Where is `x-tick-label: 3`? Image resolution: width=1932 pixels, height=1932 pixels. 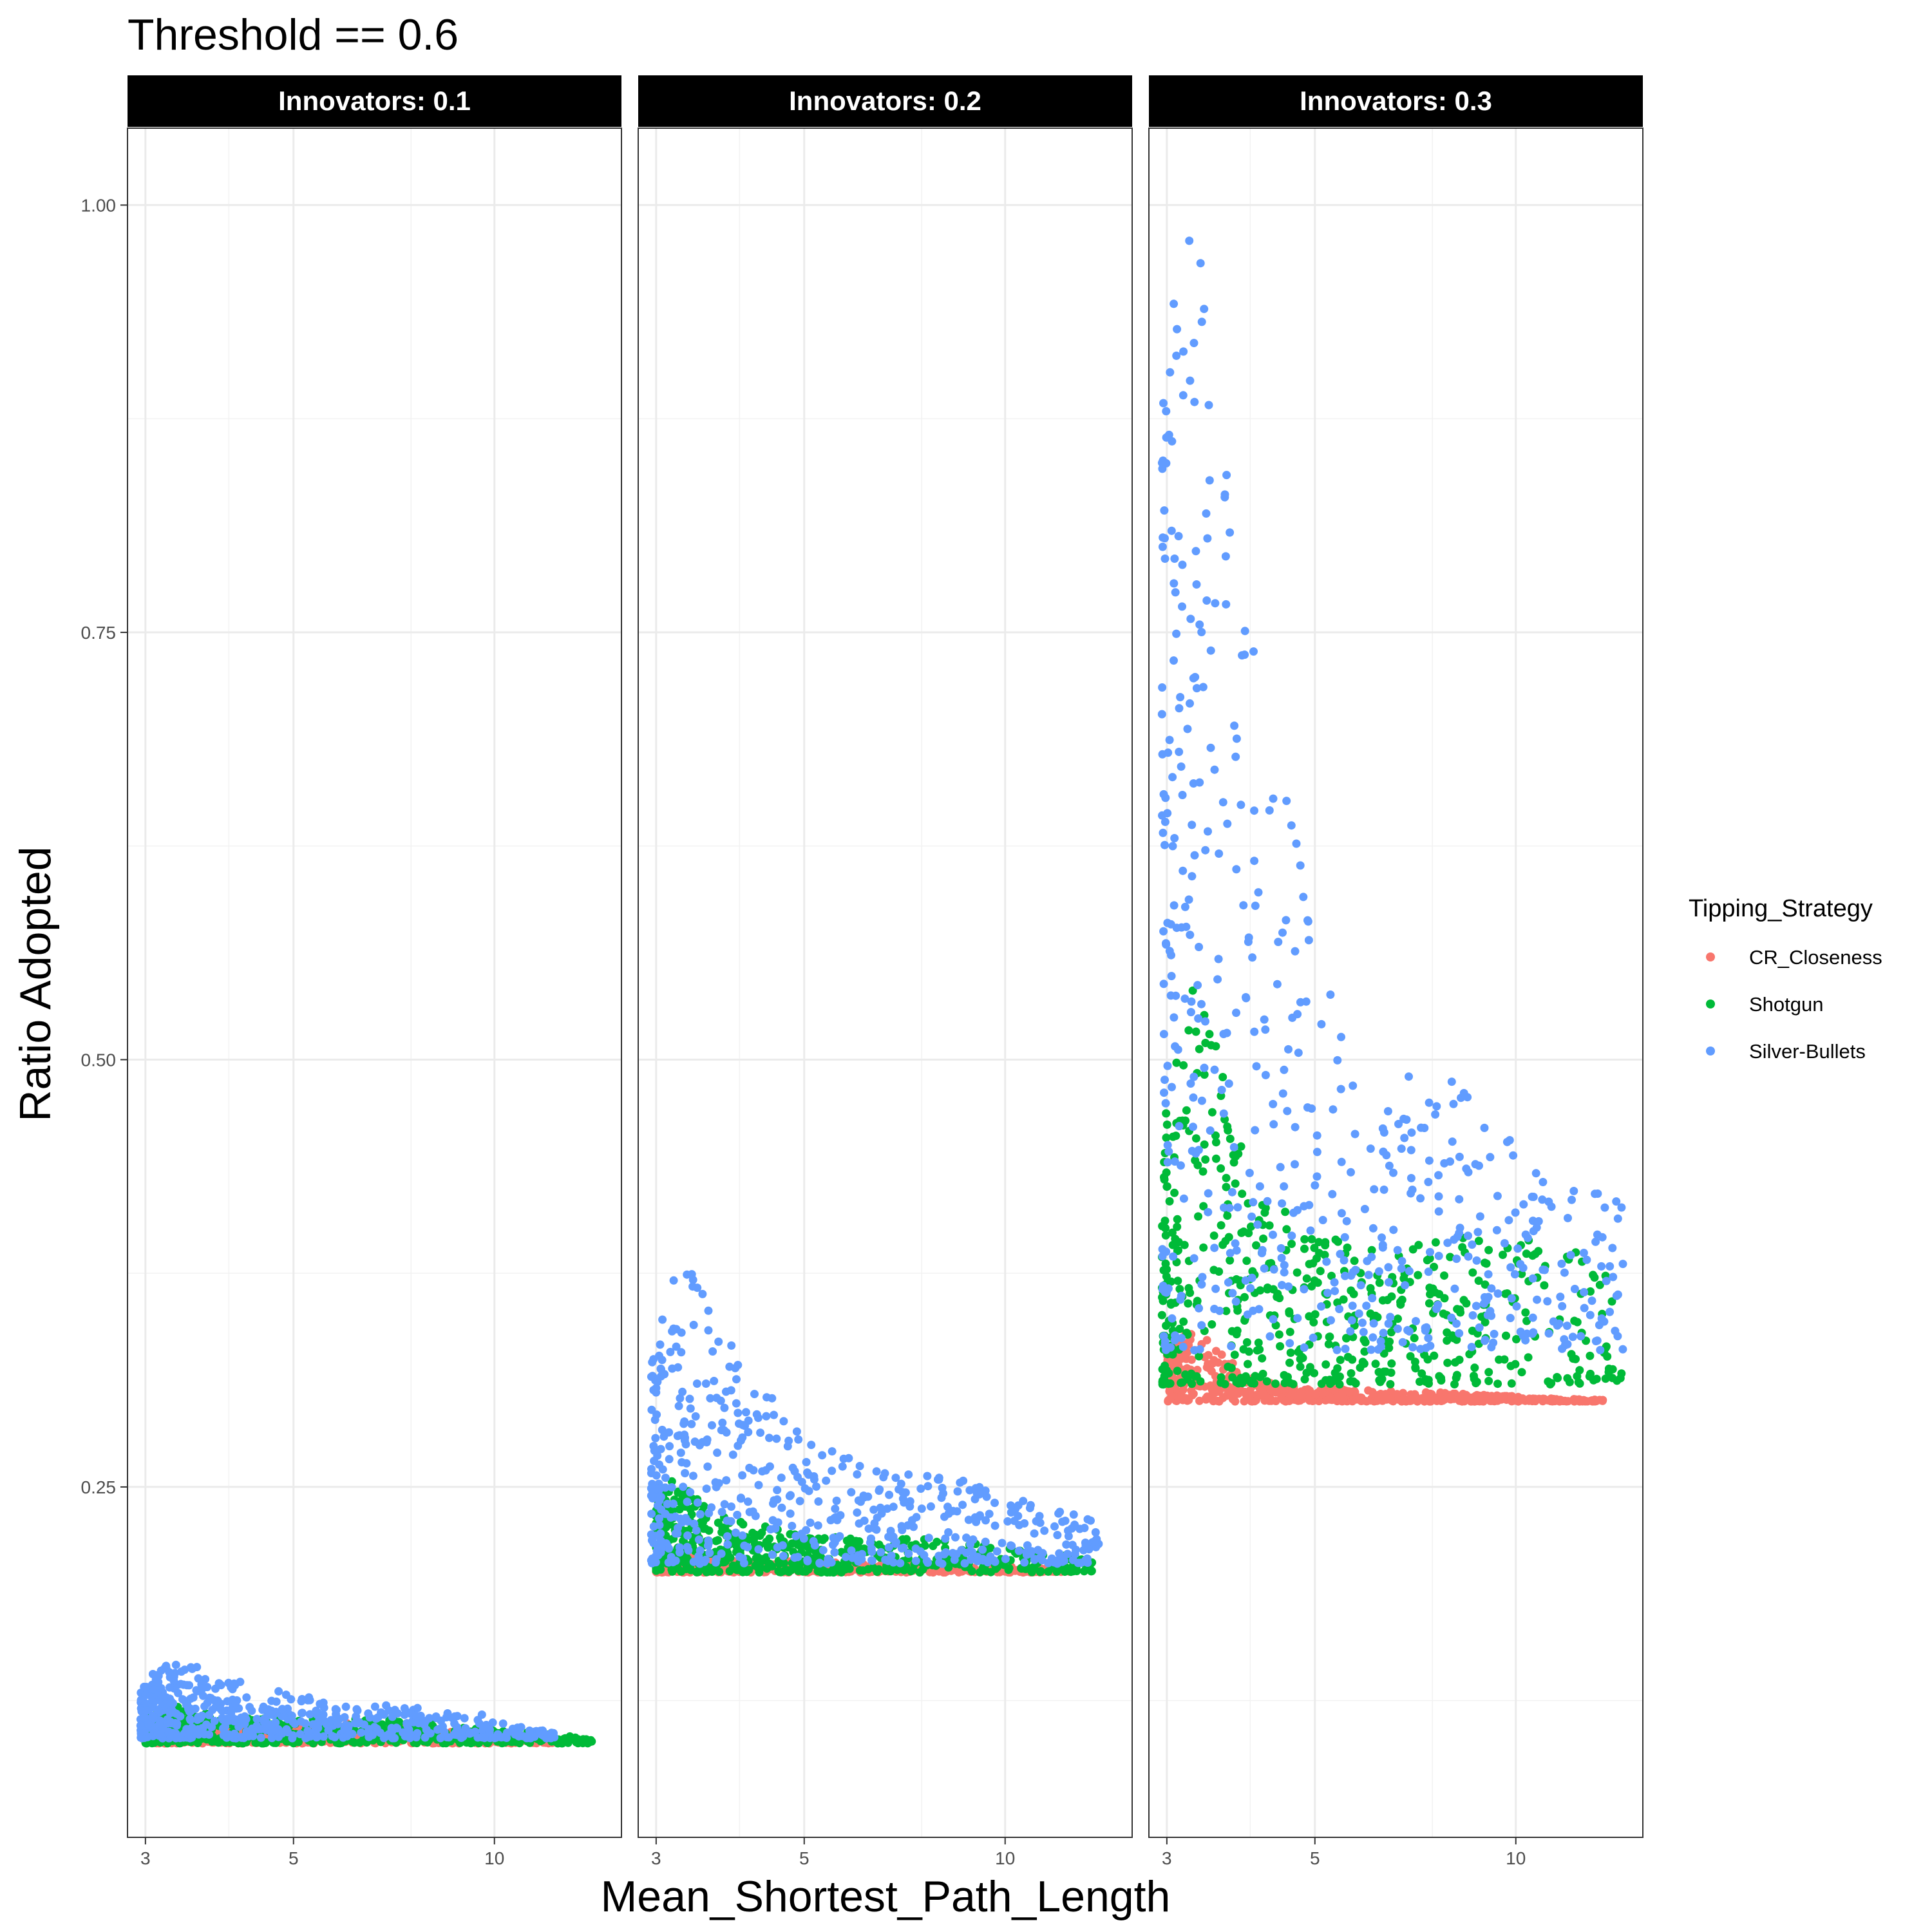 x-tick-label: 3 is located at coordinates (145, 1858).